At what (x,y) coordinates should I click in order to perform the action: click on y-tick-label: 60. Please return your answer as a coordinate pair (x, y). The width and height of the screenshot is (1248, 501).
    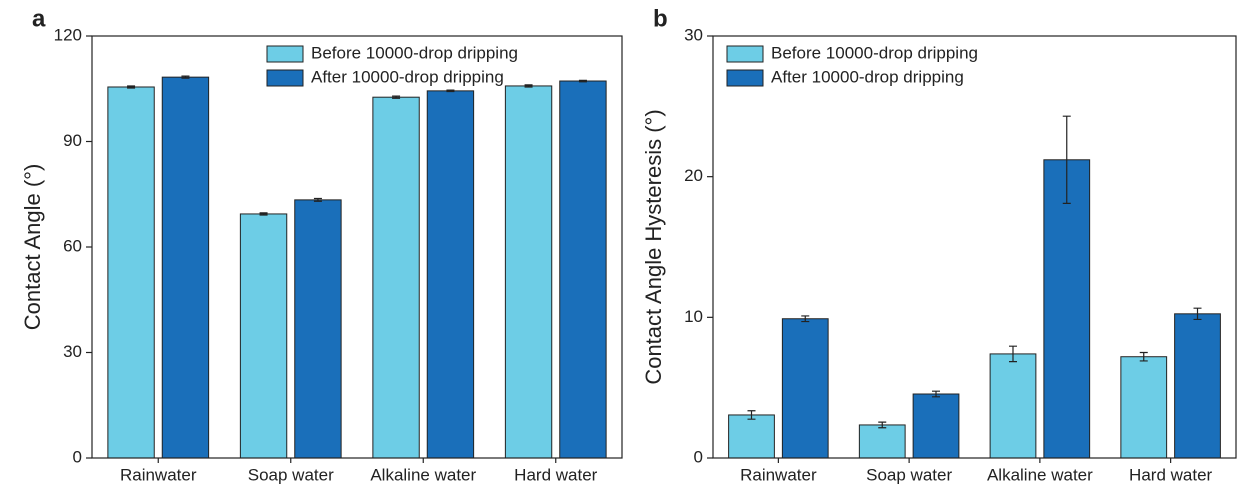
    Looking at the image, I should click on (72, 245).